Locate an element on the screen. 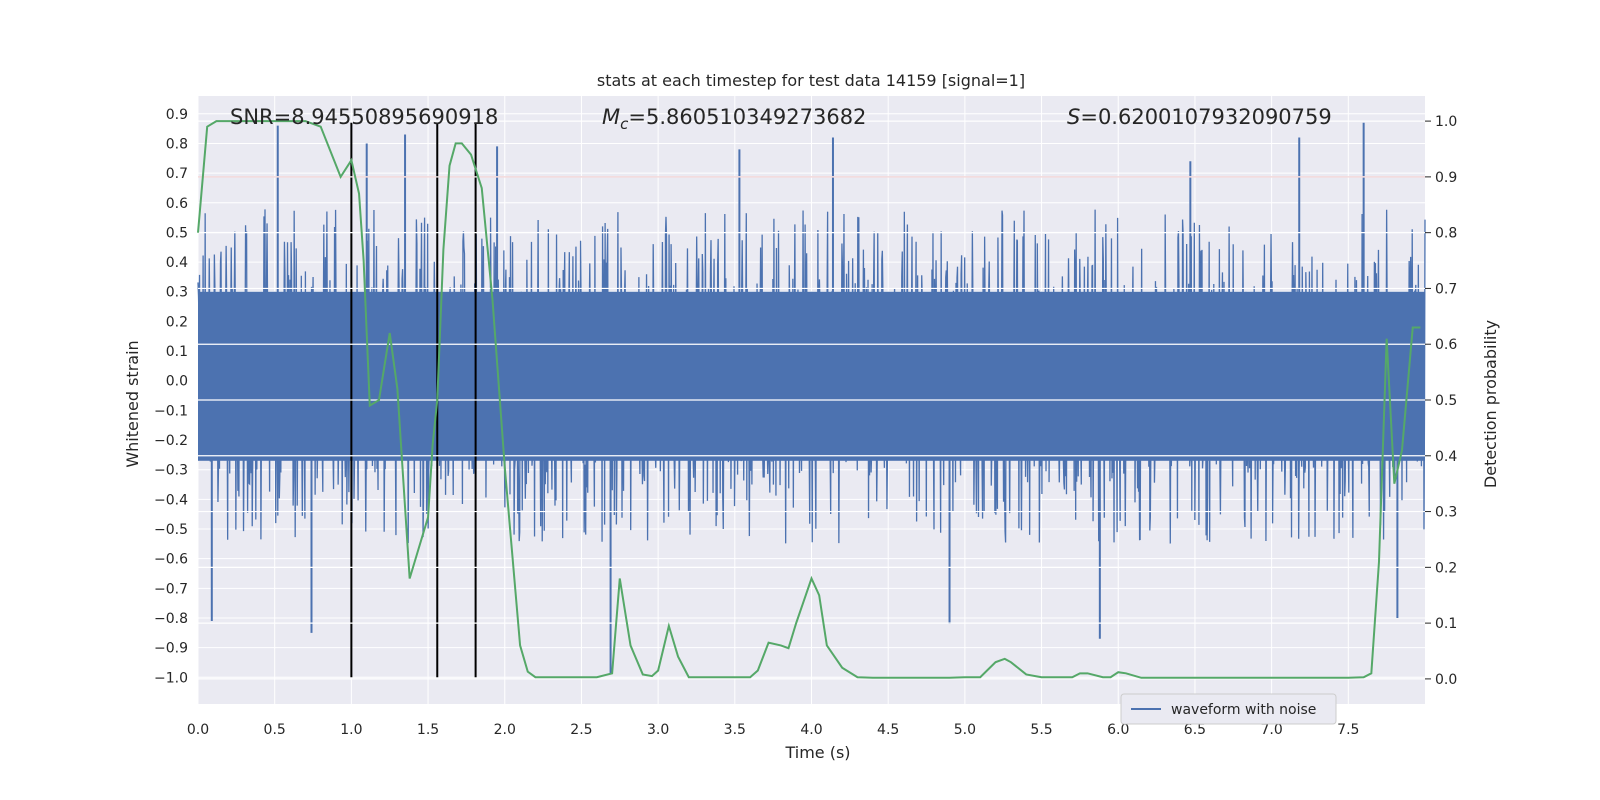 The image size is (1600, 800). mc-symbol: M is located at coordinates (611, 117).